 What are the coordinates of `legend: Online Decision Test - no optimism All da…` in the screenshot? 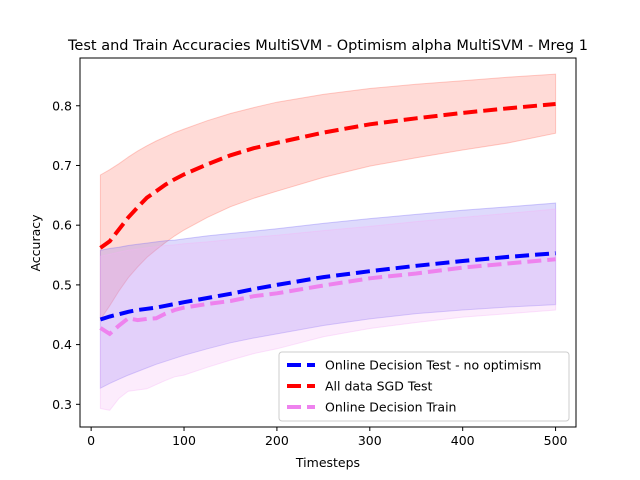 It's located at (424, 386).